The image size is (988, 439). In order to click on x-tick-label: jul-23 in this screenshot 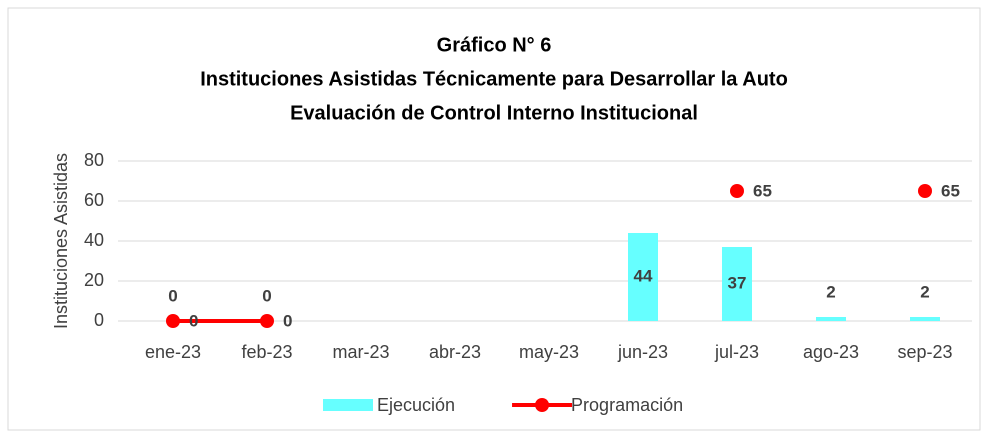, I will do `click(736, 352)`.